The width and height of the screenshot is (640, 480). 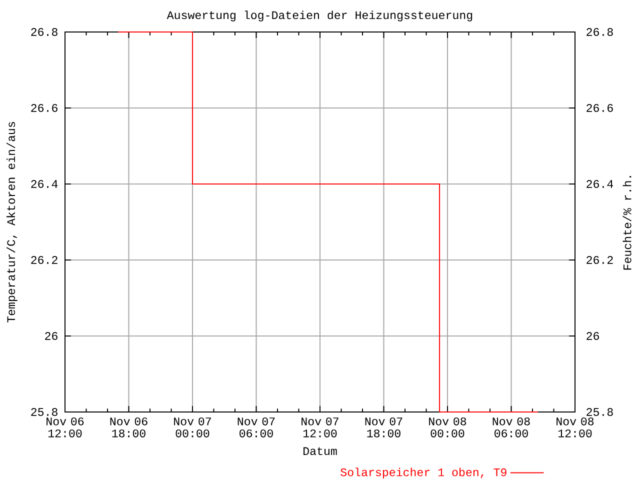 I want to click on x-tick-label: Nov 06 18:00, so click(x=129, y=427).